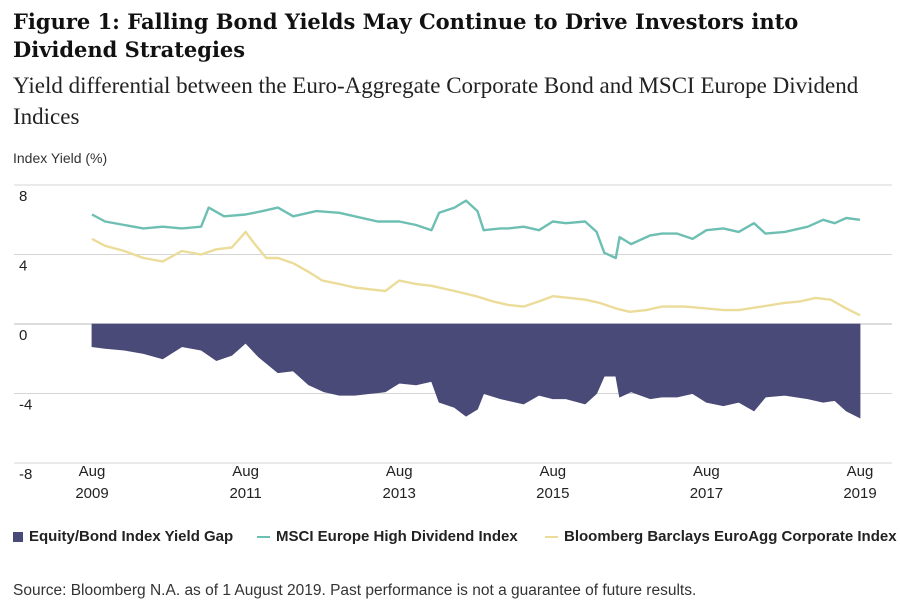 The height and width of the screenshot is (613, 900). I want to click on series-area-yield-gap, so click(476, 371).